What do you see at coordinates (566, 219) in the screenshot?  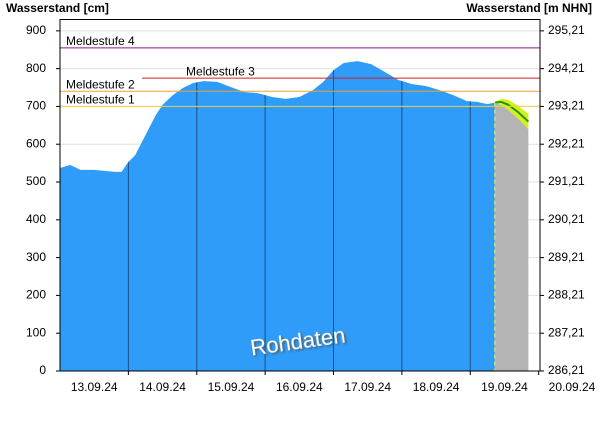 I see `y2-tick-label: 290,21` at bounding box center [566, 219].